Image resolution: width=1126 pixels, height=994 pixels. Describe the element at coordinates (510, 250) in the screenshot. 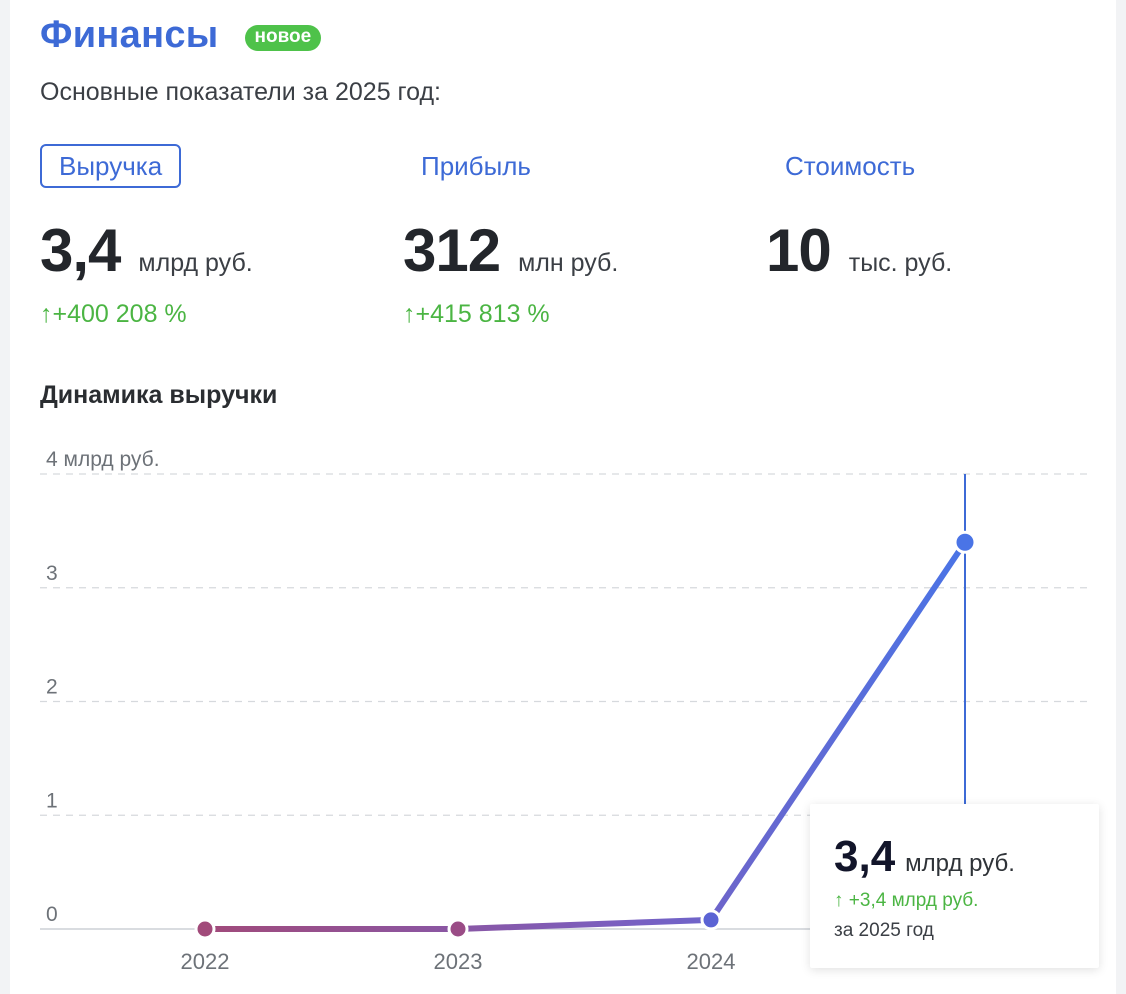

I see `metric-profit: 312 млн руб.` at that location.